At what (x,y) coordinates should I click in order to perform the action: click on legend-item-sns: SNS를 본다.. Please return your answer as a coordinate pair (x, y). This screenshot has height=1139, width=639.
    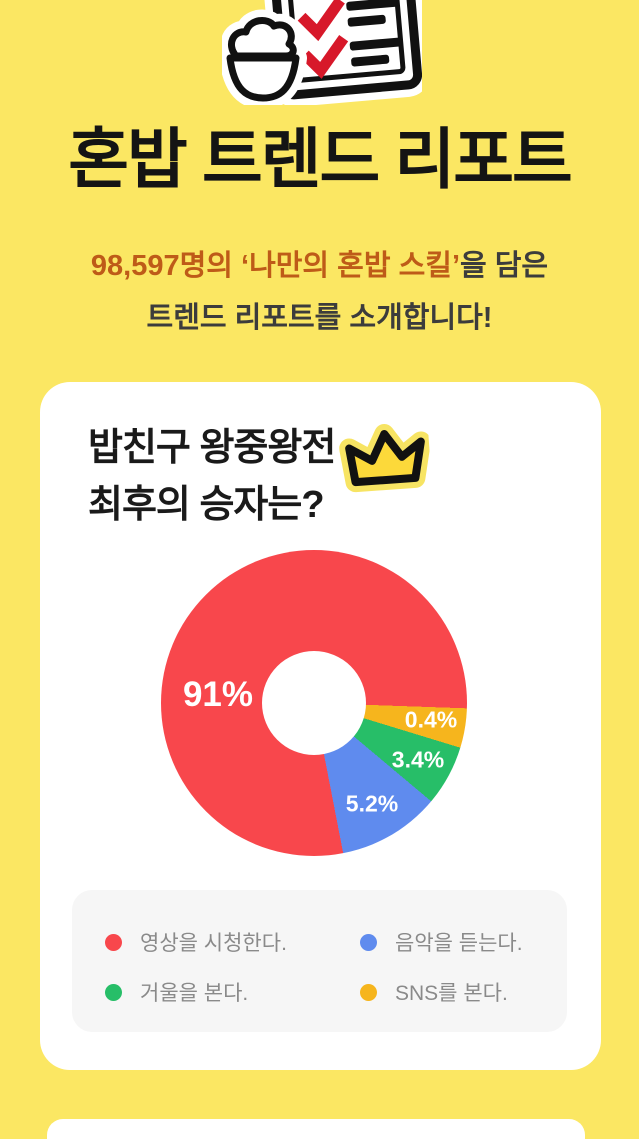
    Looking at the image, I should click on (463, 992).